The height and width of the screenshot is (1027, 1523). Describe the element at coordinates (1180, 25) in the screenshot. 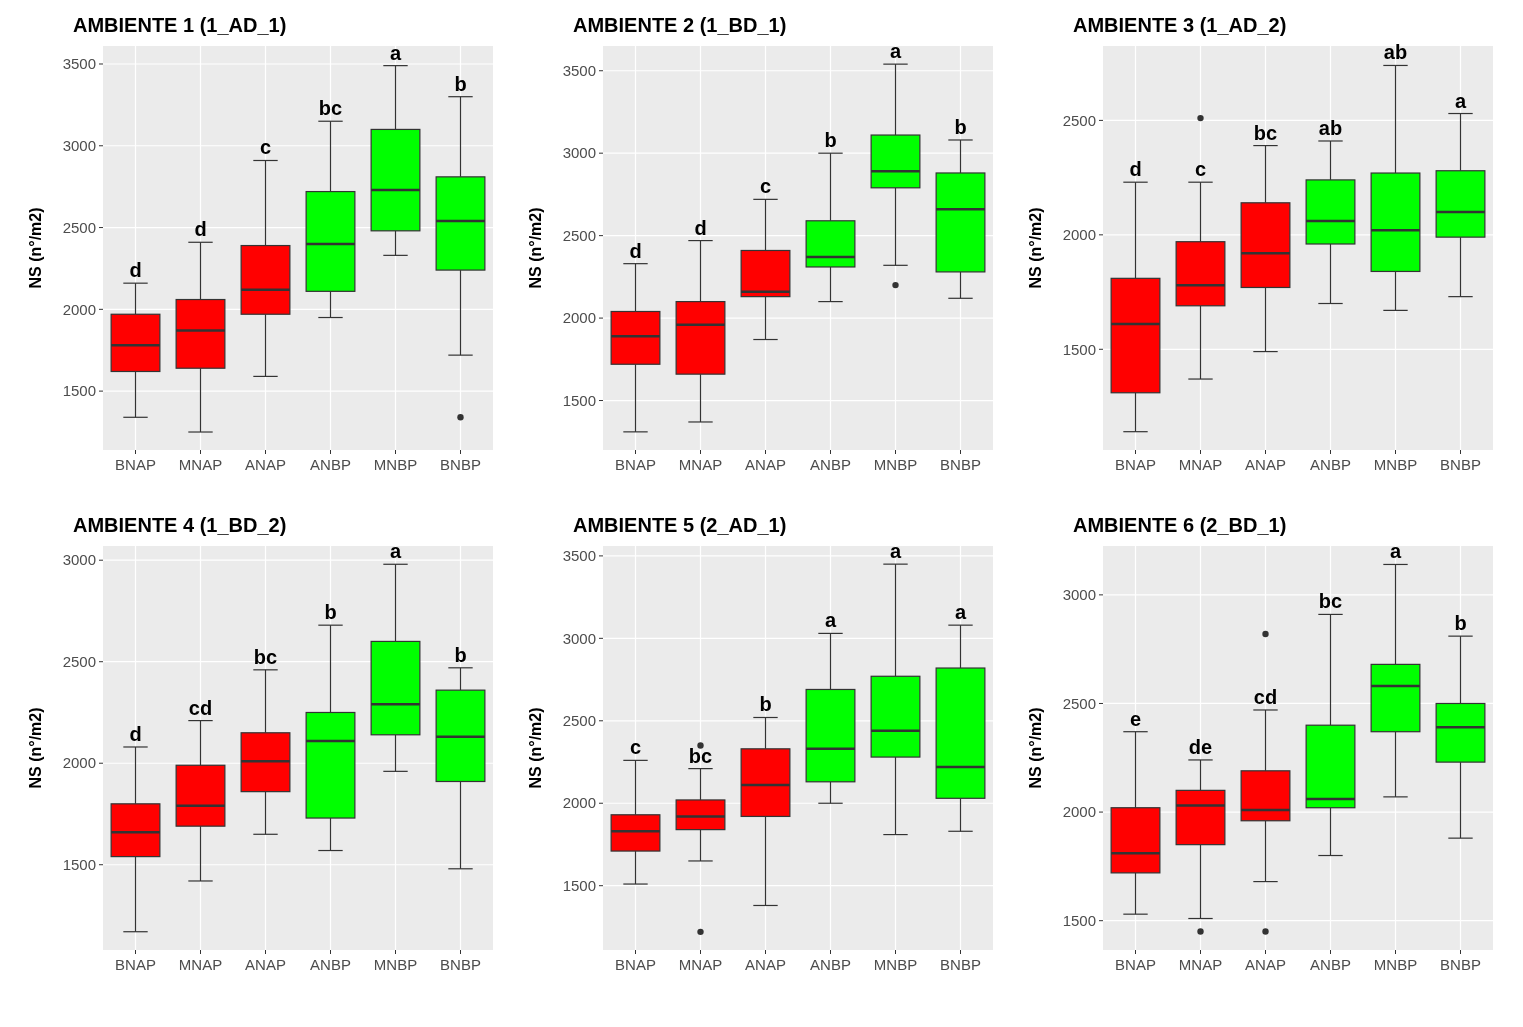

I see `chart-title: AMBIENTE 3 (1_AD_2)` at that location.